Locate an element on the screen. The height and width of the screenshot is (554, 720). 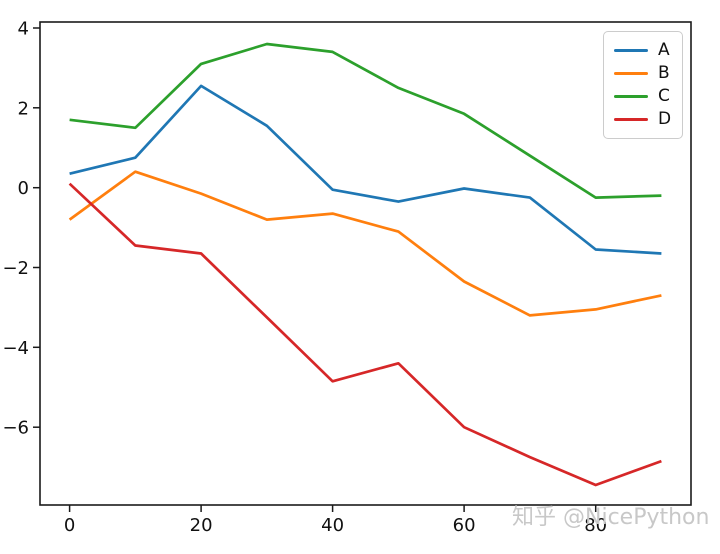
legend-swatch-a is located at coordinates (631, 50).